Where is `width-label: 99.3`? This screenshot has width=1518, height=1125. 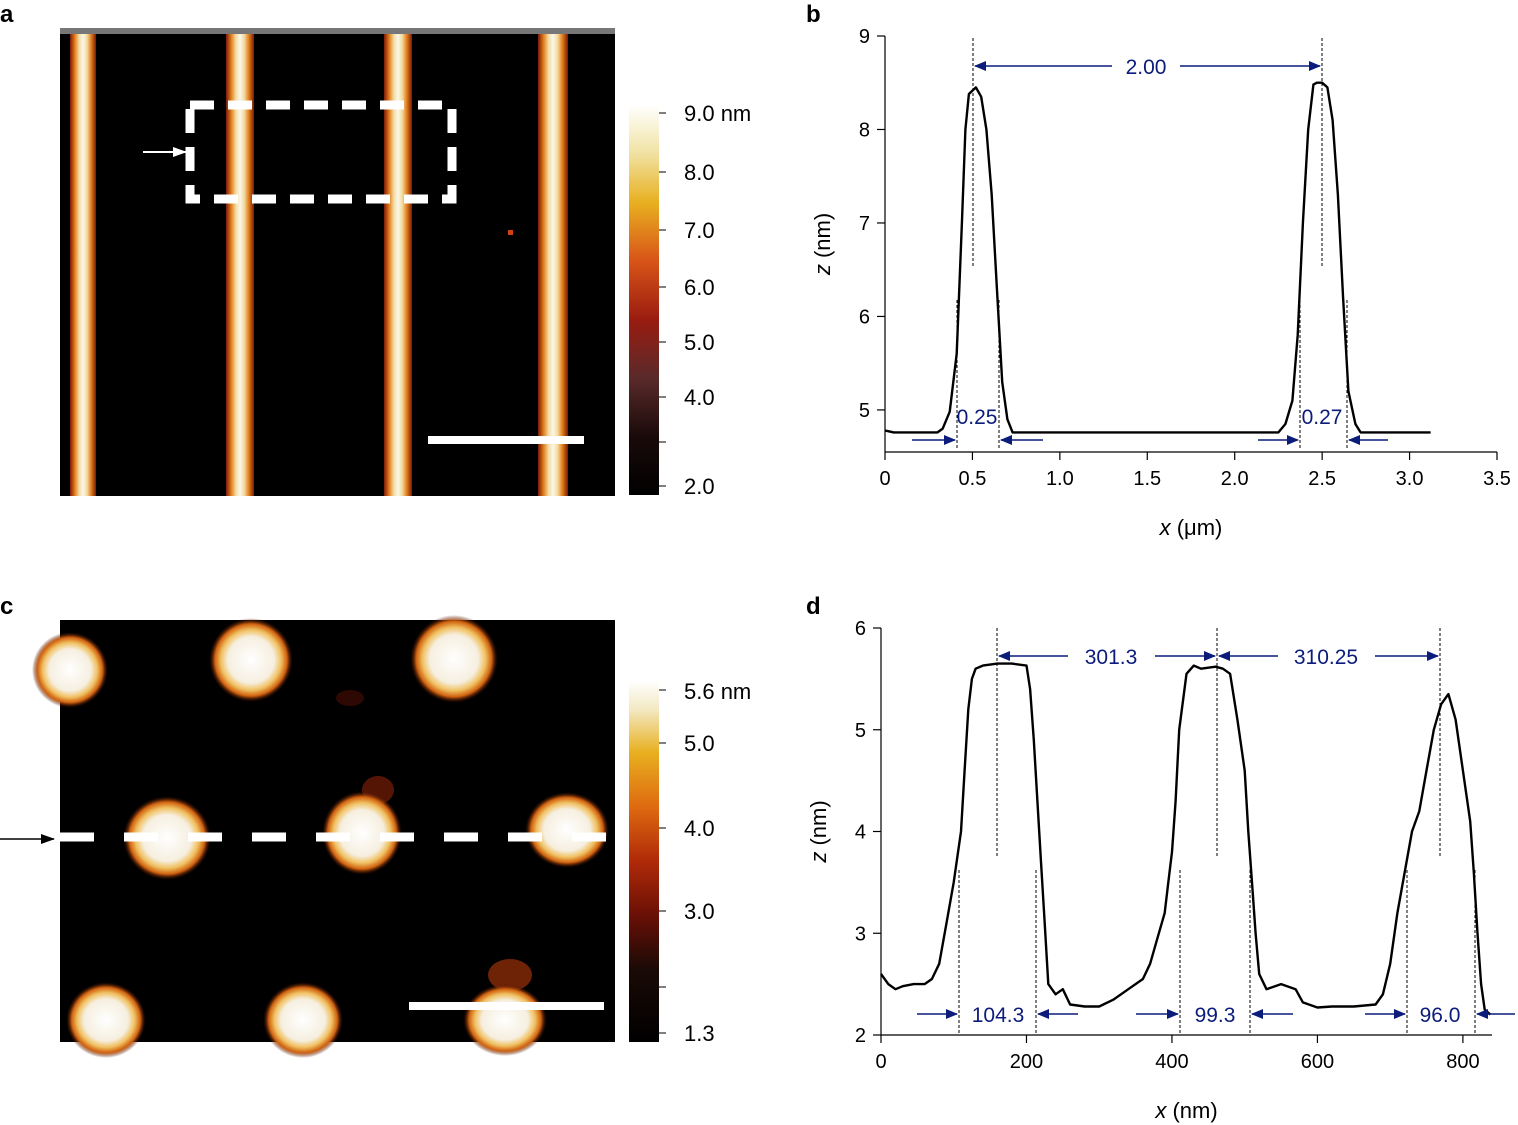
width-label: 99.3 is located at coordinates (1215, 1015).